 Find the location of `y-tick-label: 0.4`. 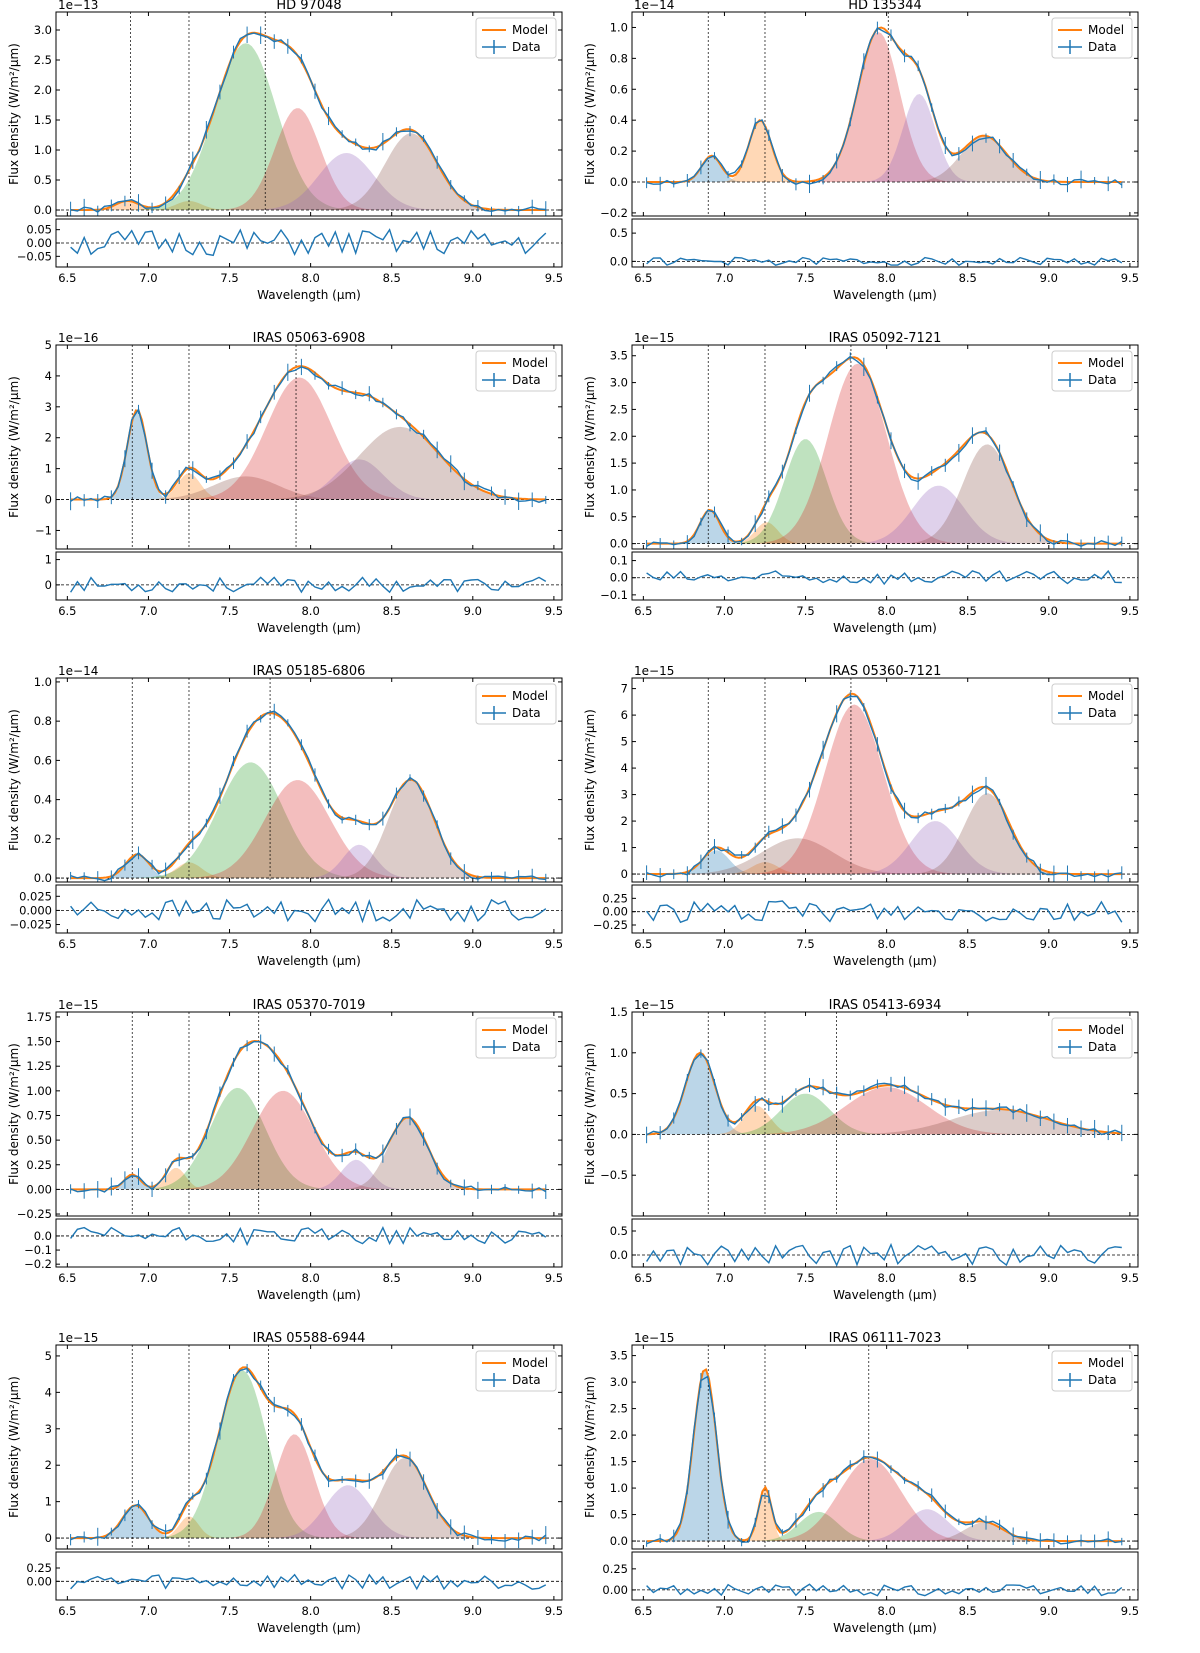

y-tick-label: 0.4 is located at coordinates (619, 120).